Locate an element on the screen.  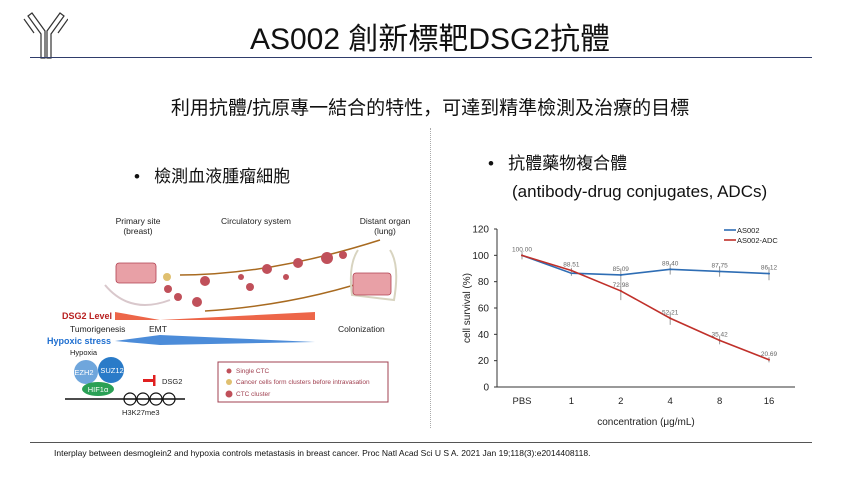
suz12-label: SUZ12 is located at coordinates (111, 370).